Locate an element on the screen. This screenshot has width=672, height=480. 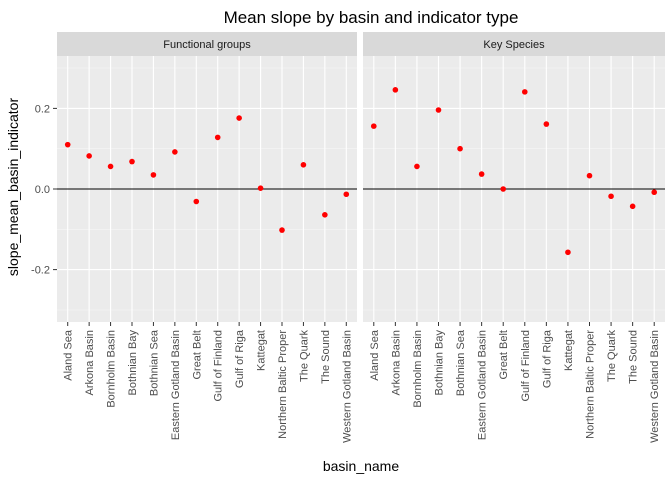
facet-label: Key Species is located at coordinates (514, 45).